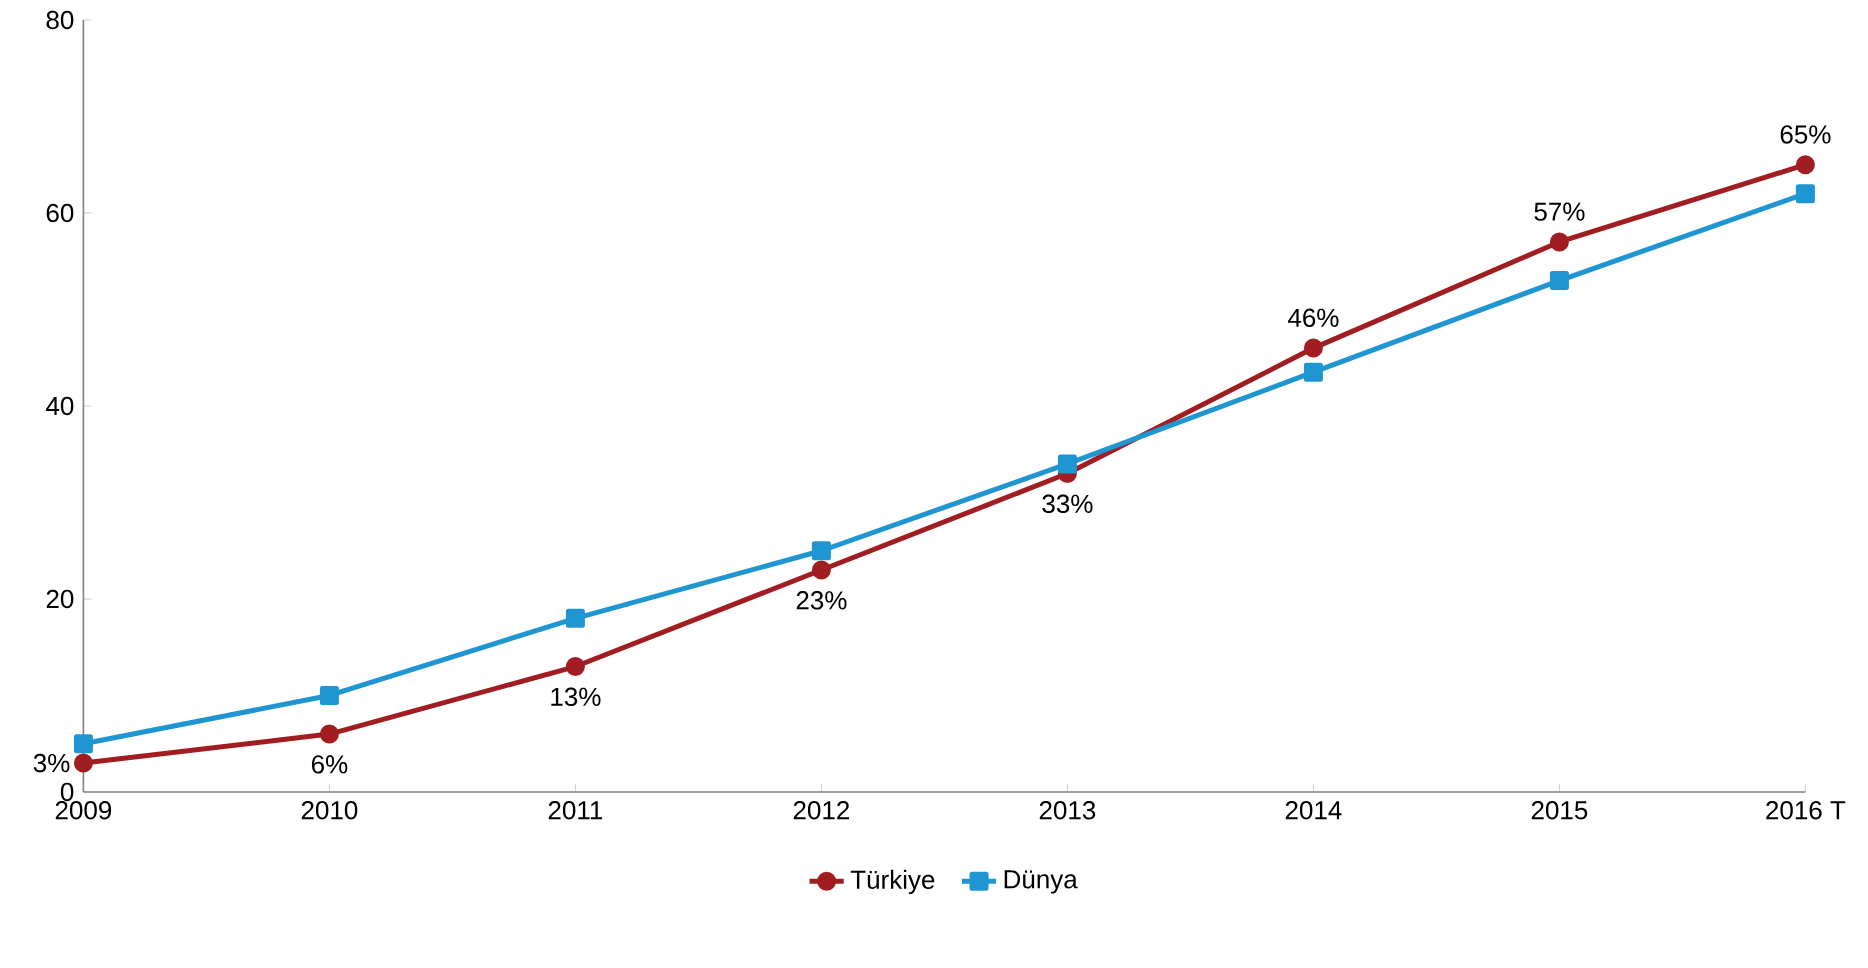  I want to click on data-label: 57%, so click(1559, 211).